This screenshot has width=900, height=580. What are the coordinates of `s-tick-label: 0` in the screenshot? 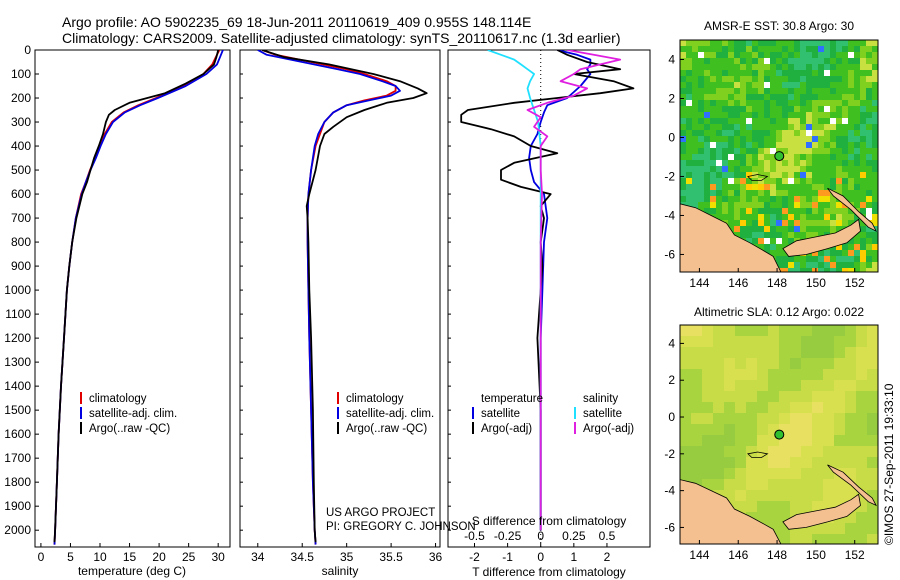 It's located at (540, 536).